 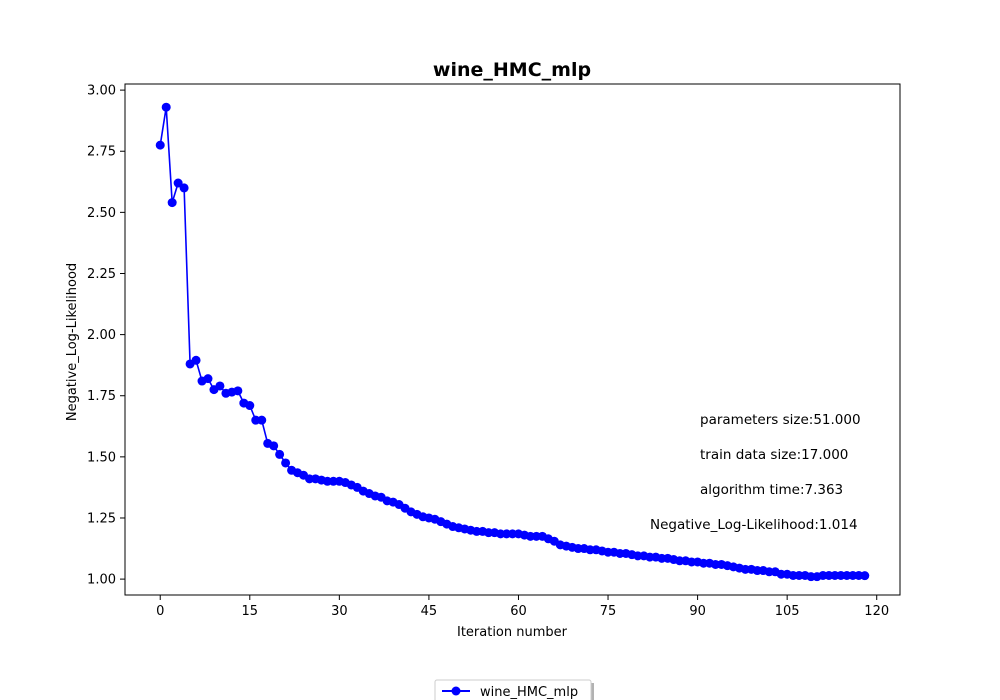 I want to click on x-axis-label: Iteration number, so click(x=512, y=632).